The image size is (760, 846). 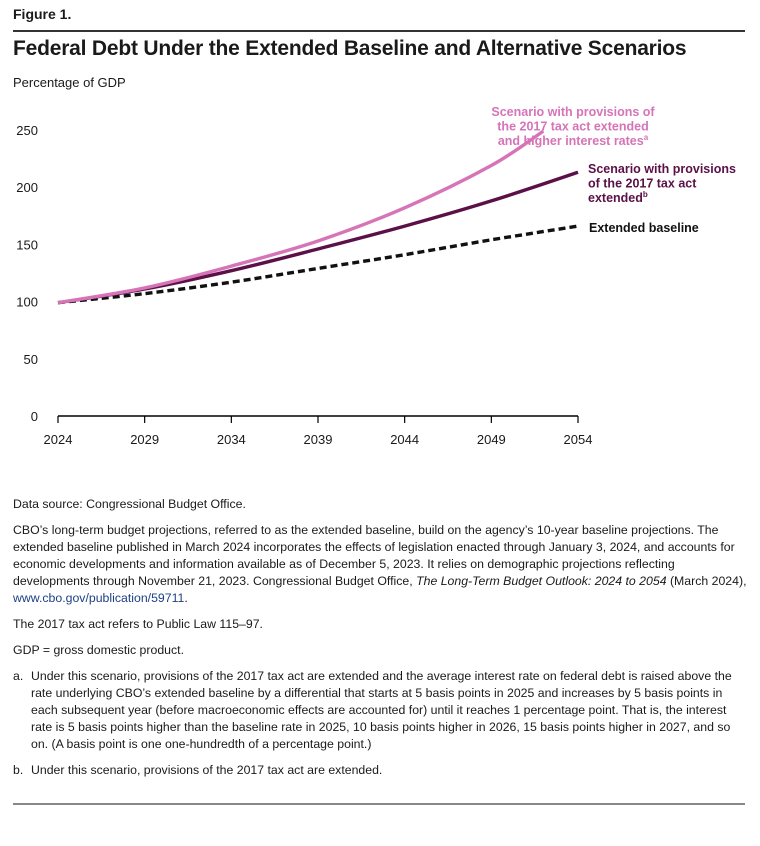 I want to click on label-line: and higher interest rates, so click(x=571, y=141).